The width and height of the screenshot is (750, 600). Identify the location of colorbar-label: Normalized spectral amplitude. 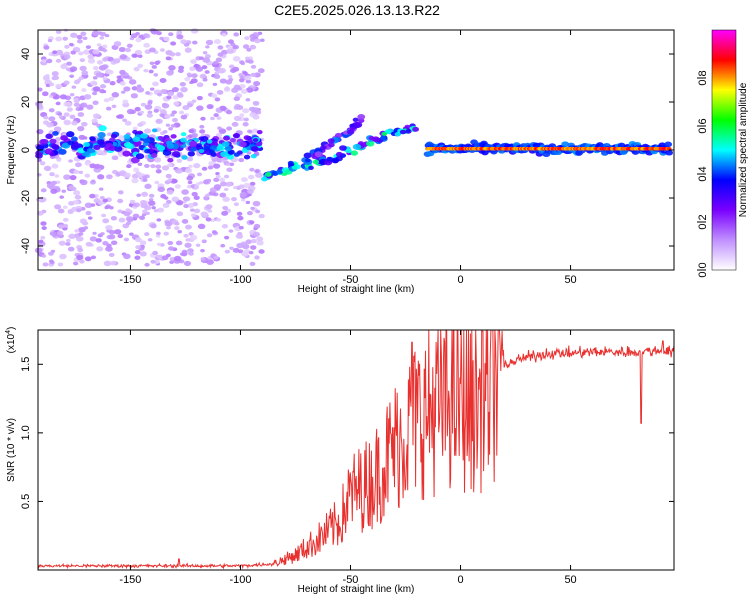
(743, 149).